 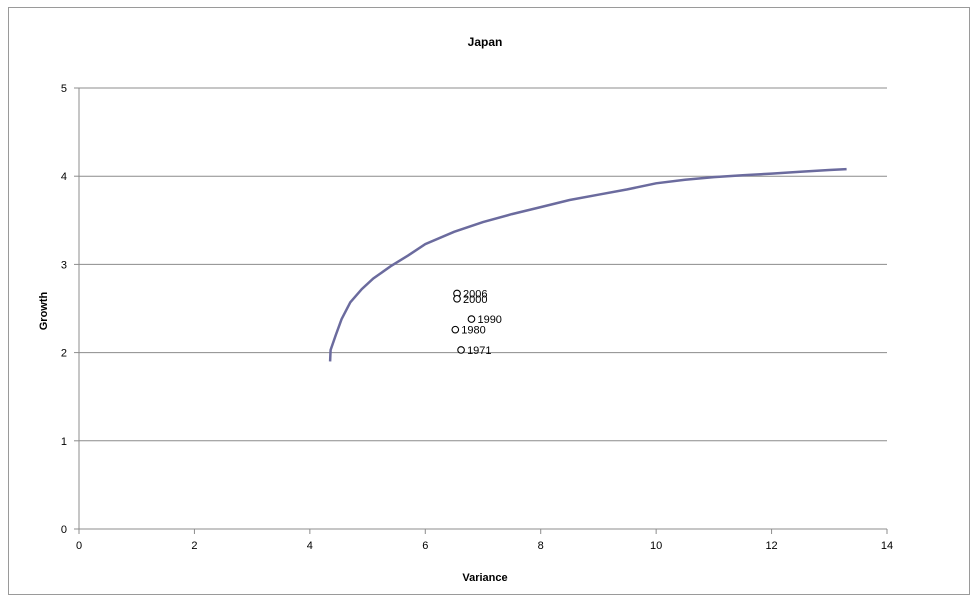 What do you see at coordinates (475, 300) in the screenshot?
I see `point-label-2000: 2000` at bounding box center [475, 300].